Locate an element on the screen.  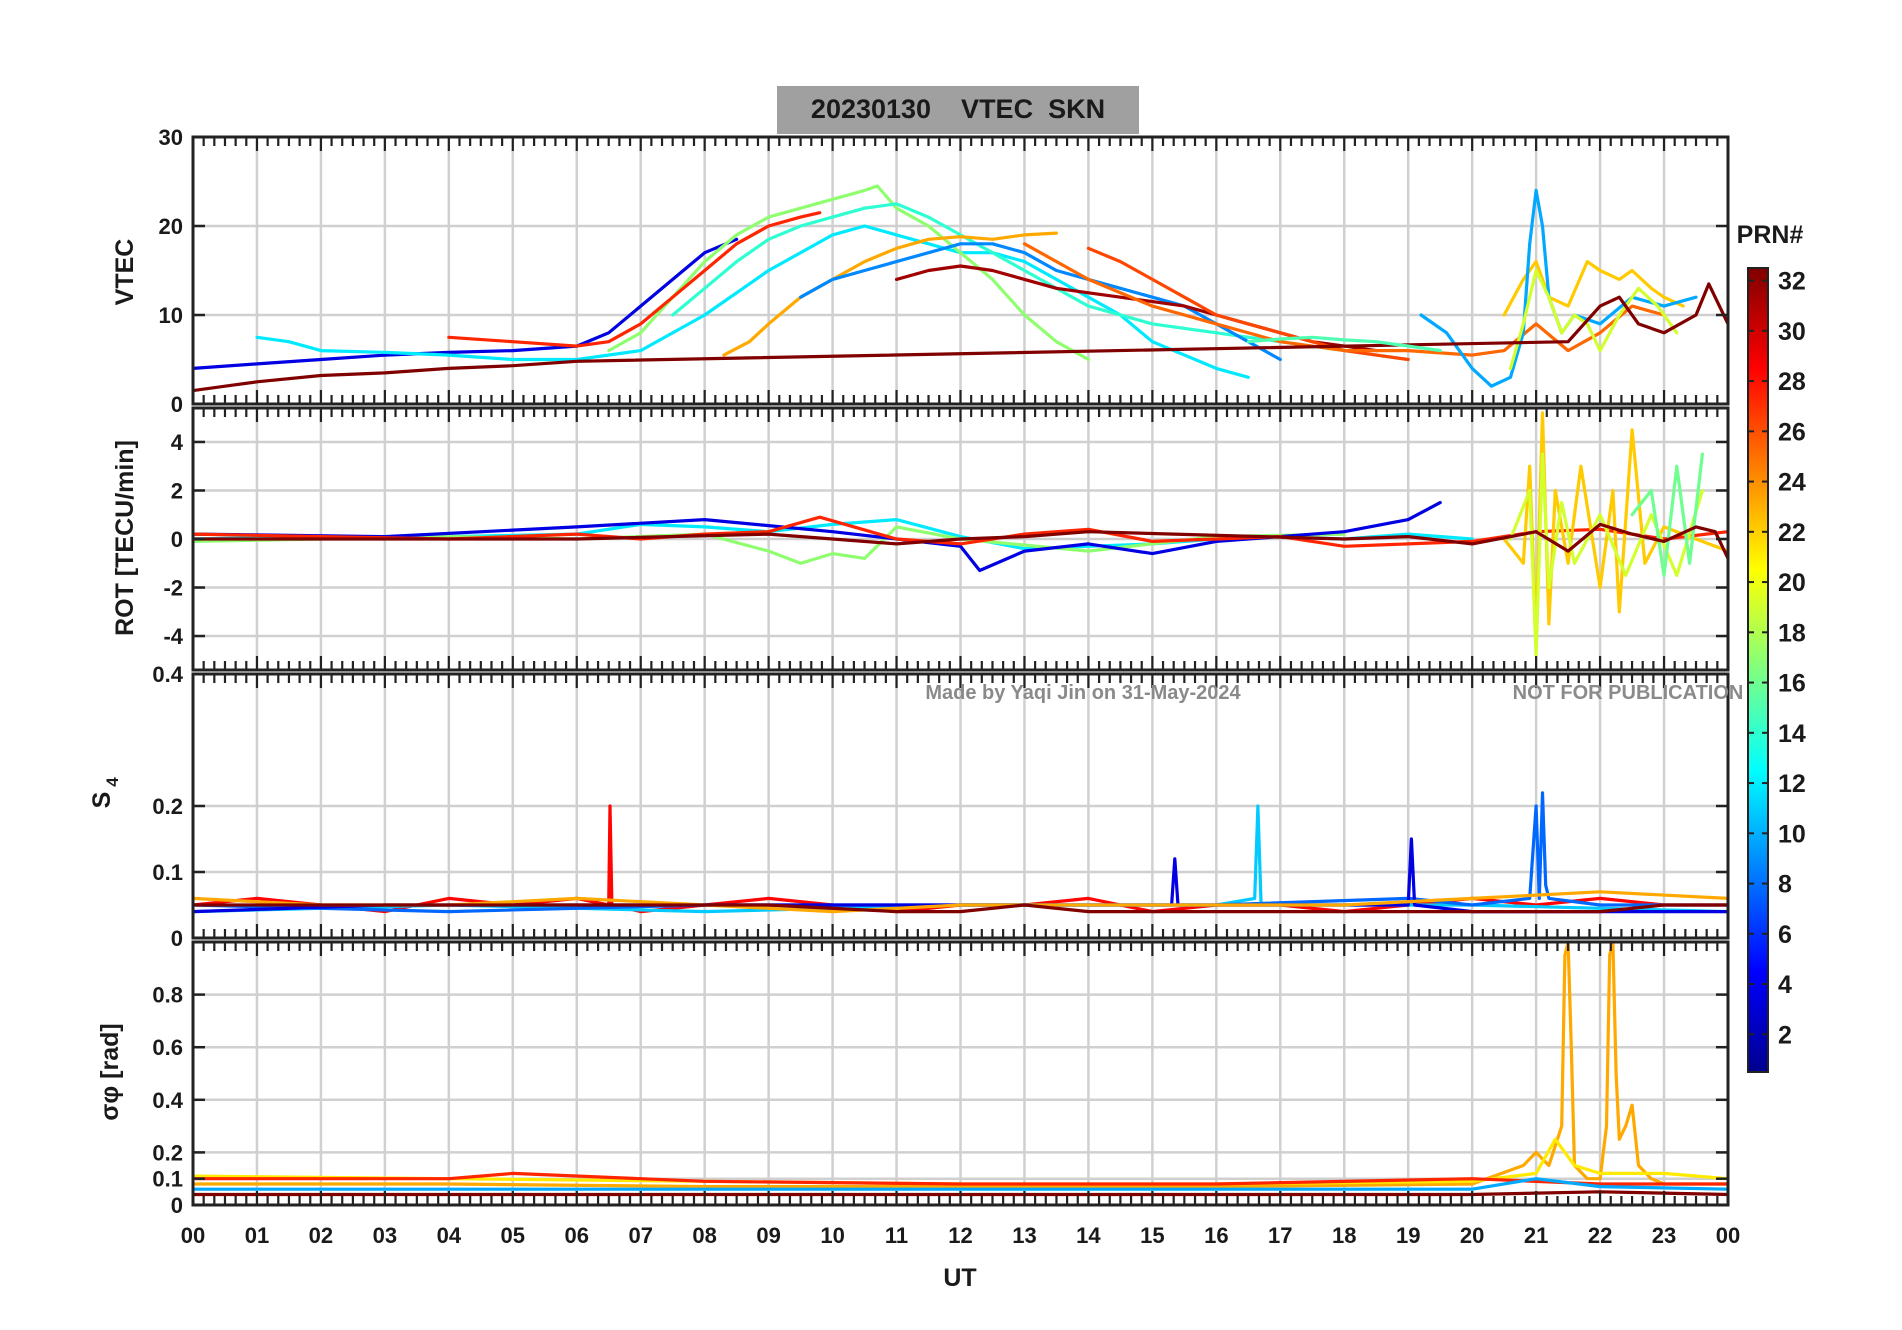
colorbar-tick-label: 16 is located at coordinates (1792, 684).